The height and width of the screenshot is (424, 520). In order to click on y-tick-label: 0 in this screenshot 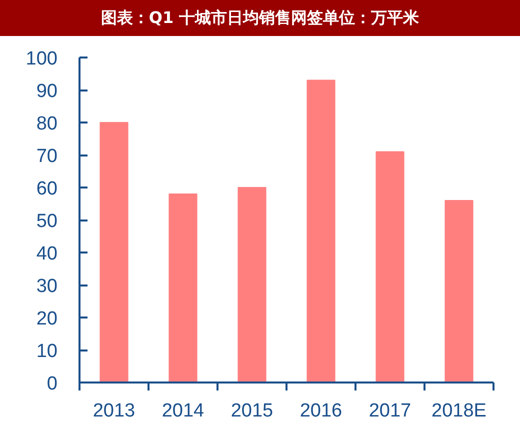, I will do `click(52, 384)`.